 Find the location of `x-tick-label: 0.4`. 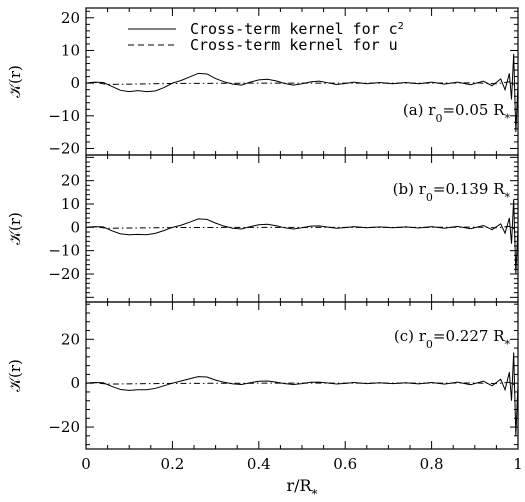

x-tick-label: 0.4 is located at coordinates (259, 464).